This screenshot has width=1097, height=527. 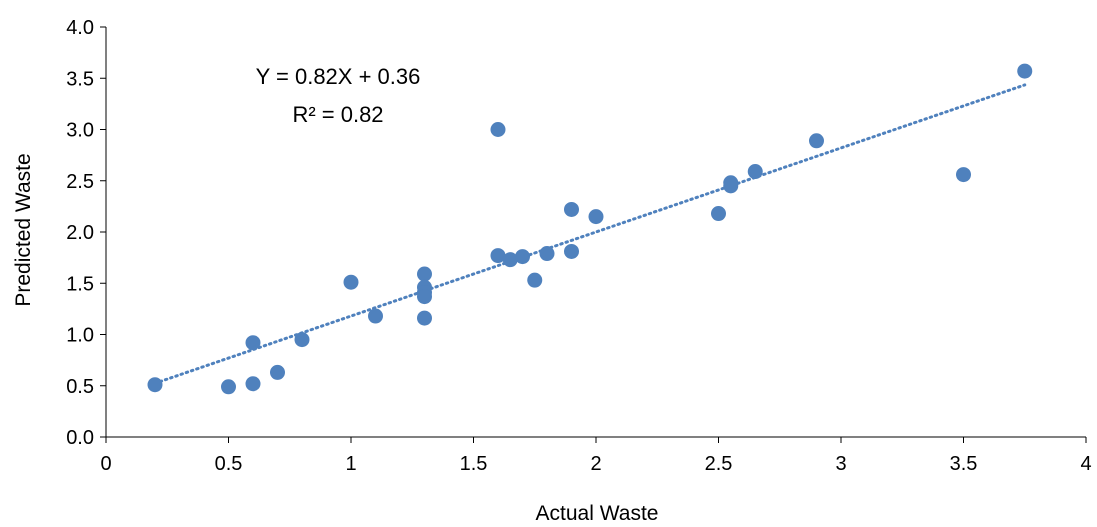 I want to click on y-tick-label: 0.0, so click(x=80, y=438).